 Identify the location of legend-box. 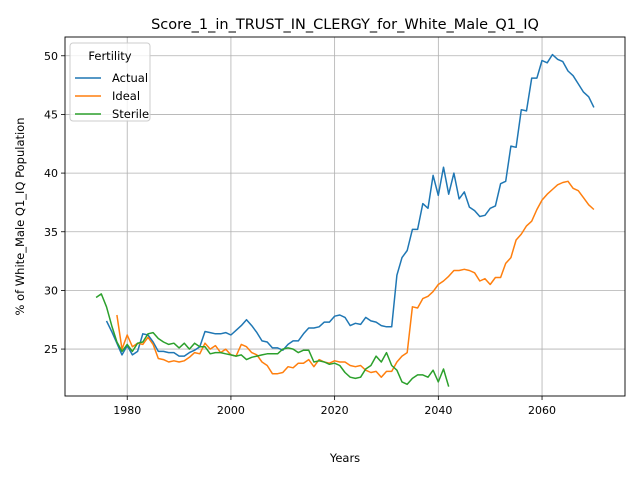
(110, 82).